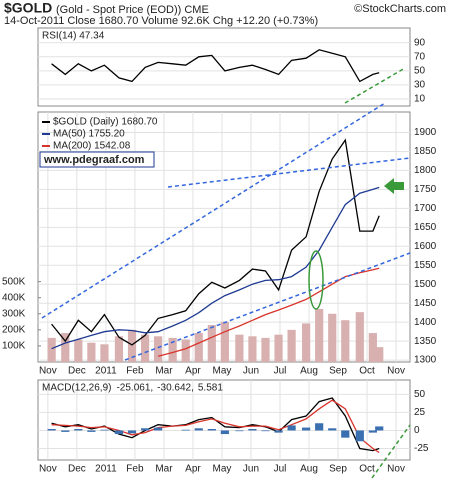 The width and height of the screenshot is (450, 481). I want to click on panel, so click(224, 420).